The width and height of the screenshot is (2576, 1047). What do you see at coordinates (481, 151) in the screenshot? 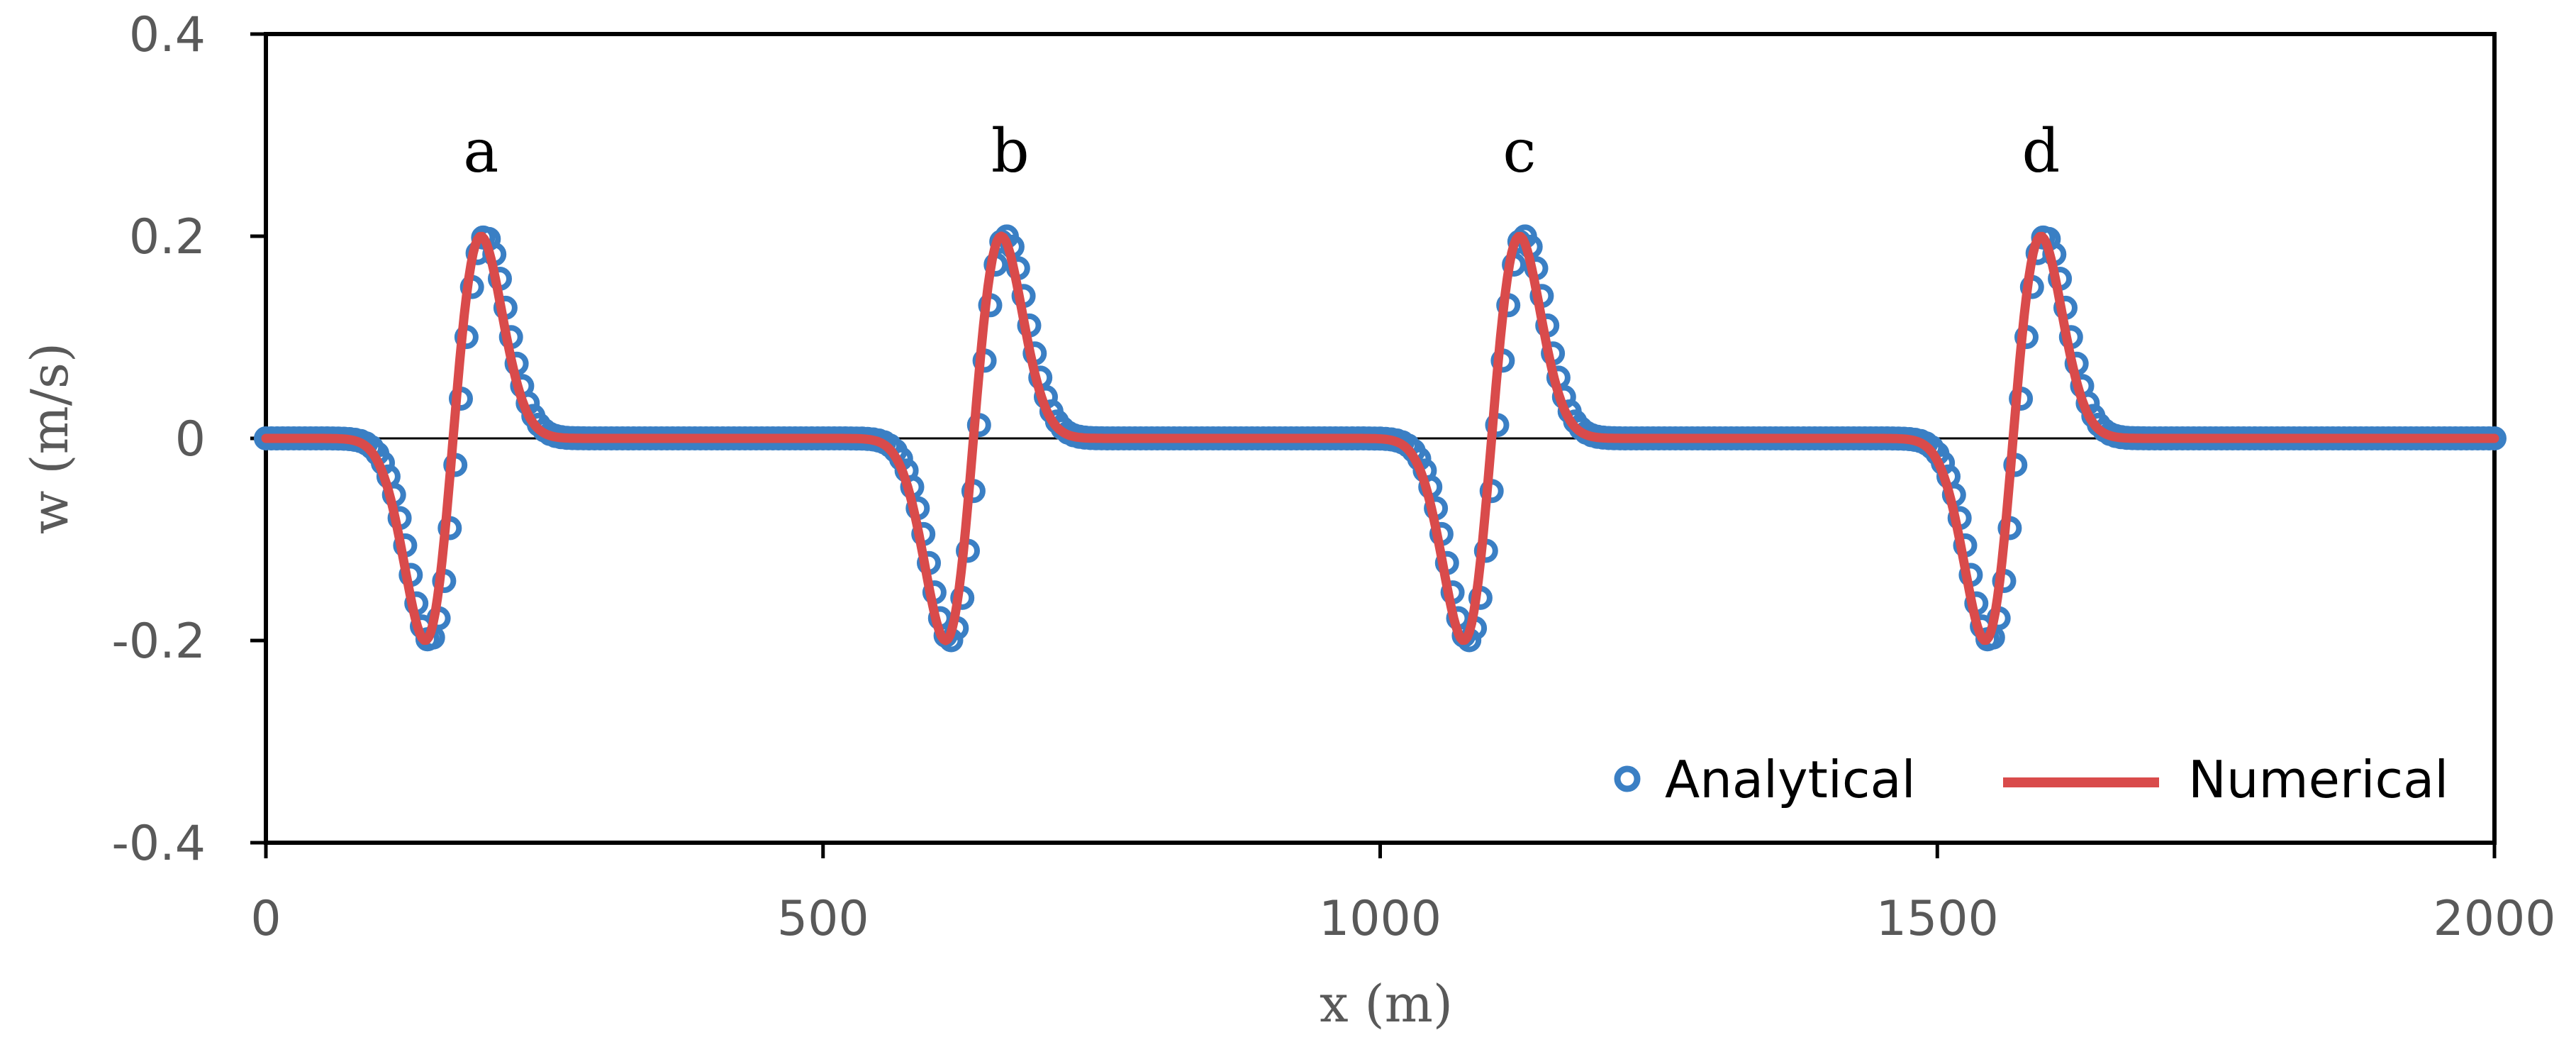
I see `peak-label-a: a` at bounding box center [481, 151].